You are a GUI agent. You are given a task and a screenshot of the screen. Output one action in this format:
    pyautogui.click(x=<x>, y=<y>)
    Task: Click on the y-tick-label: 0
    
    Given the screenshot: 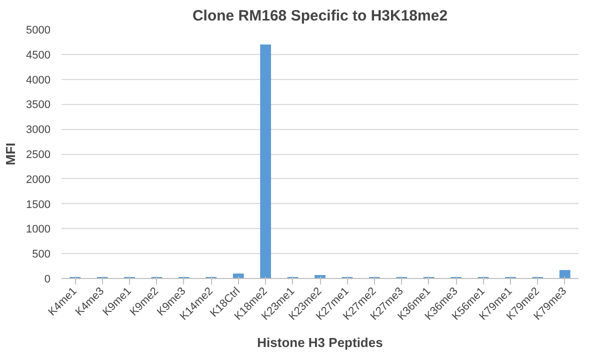 What is the action you would take?
    pyautogui.click(x=47, y=280)
    